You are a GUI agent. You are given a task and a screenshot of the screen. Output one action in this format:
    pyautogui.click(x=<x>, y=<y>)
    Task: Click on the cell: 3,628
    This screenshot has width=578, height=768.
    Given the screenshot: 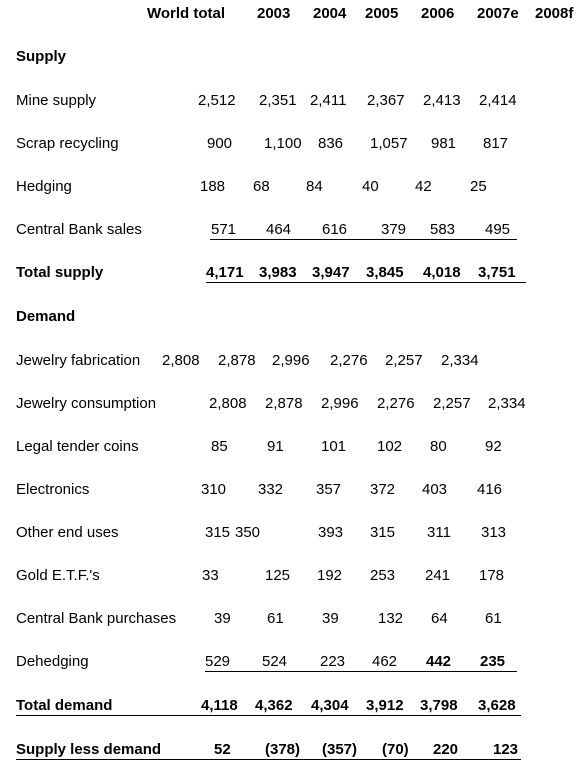 What is the action you would take?
    pyautogui.click(x=497, y=705)
    